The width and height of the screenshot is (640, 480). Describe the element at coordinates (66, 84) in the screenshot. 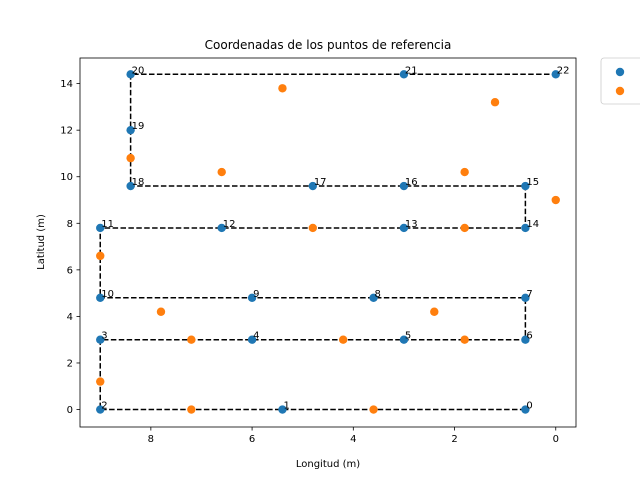

I see `y-tick-label-7: 14` at that location.